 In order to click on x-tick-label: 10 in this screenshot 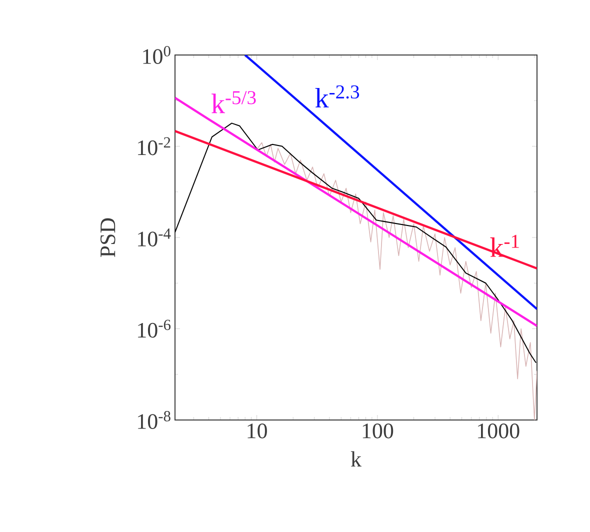, I will do `click(257, 431)`.